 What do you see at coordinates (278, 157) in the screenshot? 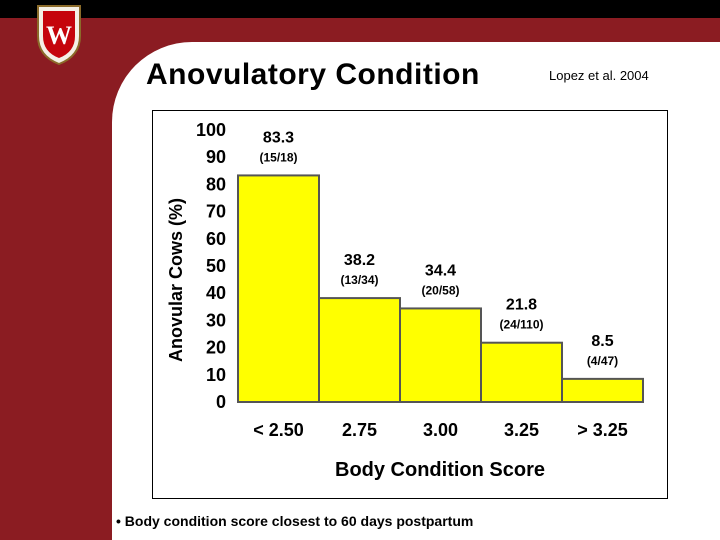
I see `data-count-label: (15/18)` at bounding box center [278, 157].